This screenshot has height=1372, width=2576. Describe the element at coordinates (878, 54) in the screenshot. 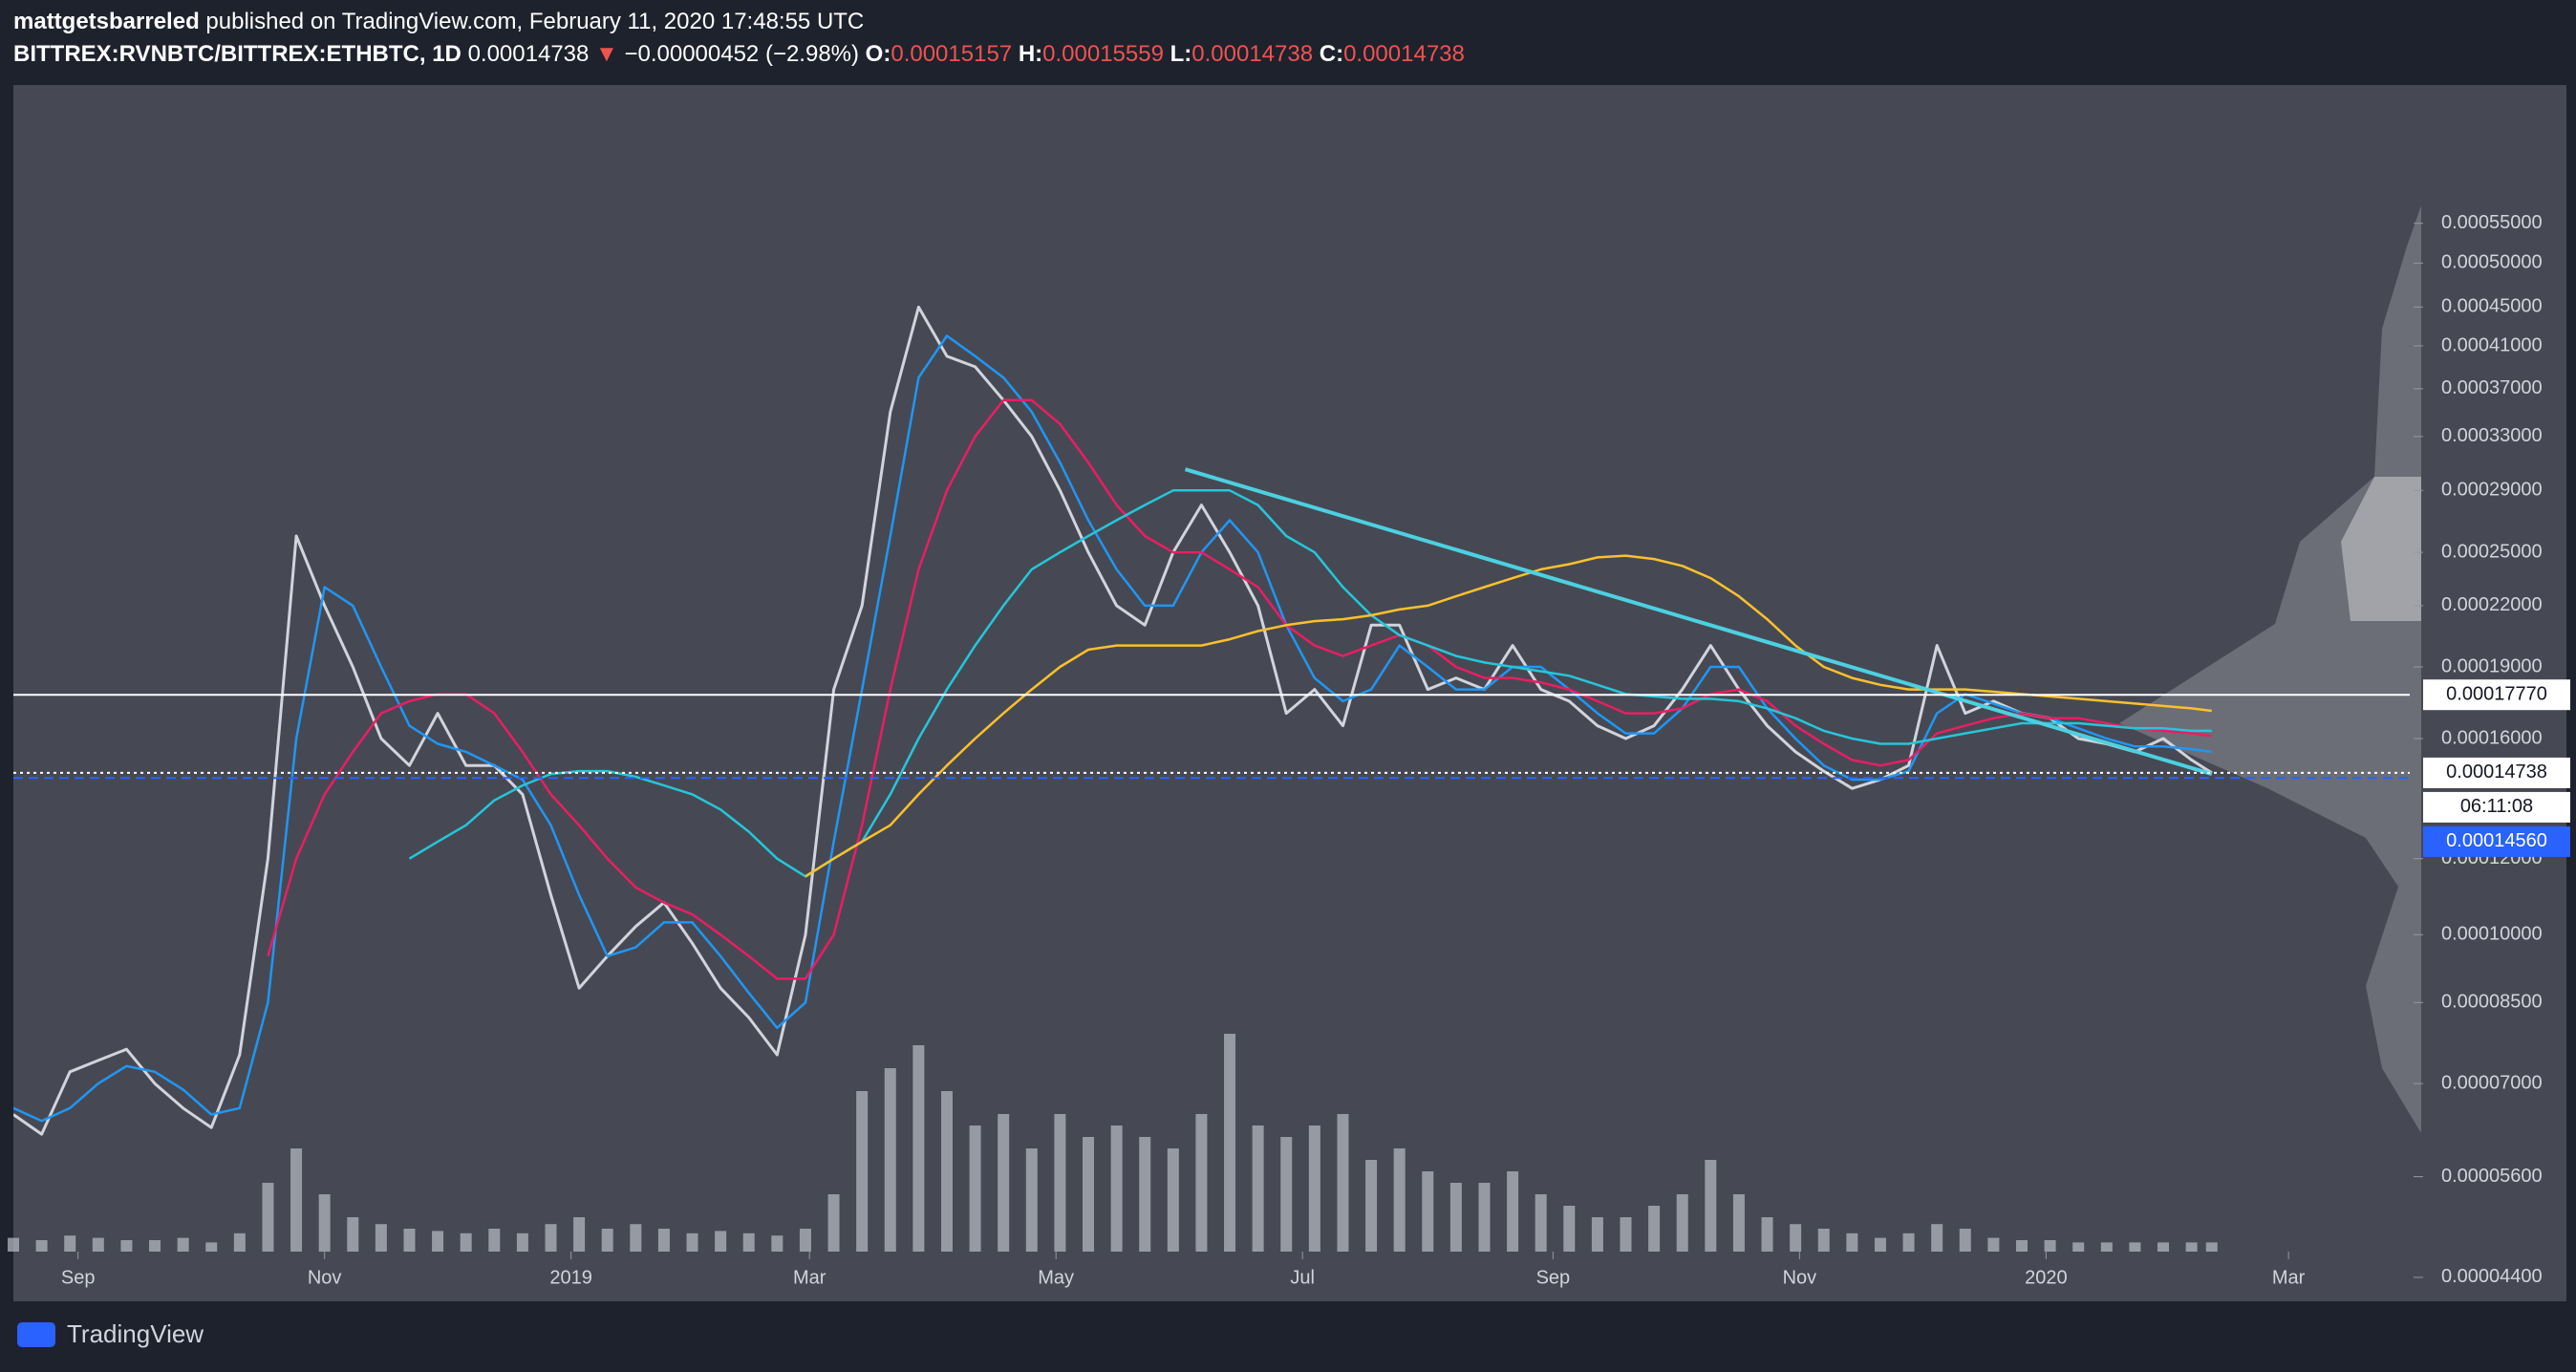

I see `open-label: O:` at that location.